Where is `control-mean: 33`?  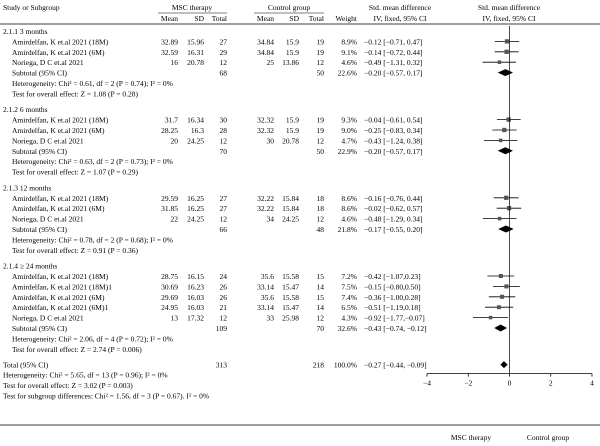 control-mean: 33 is located at coordinates (271, 318).